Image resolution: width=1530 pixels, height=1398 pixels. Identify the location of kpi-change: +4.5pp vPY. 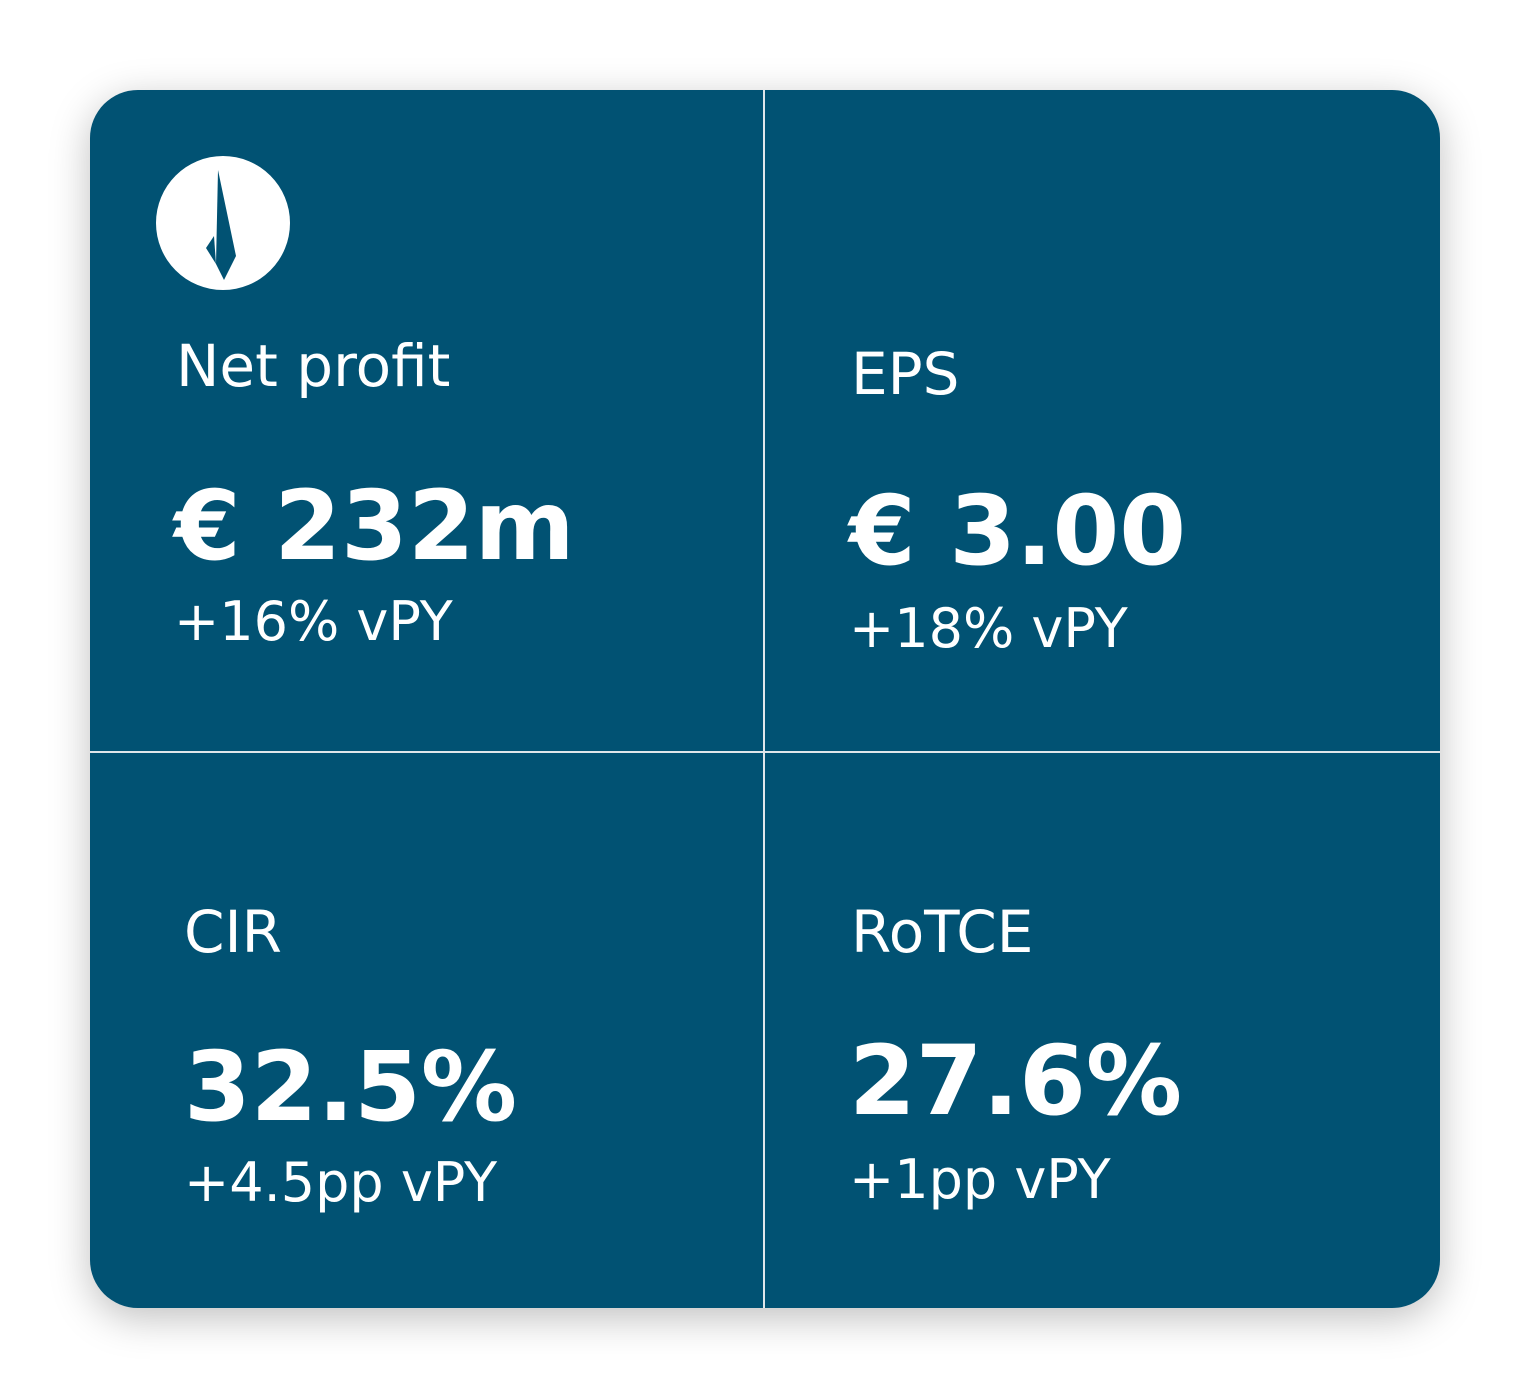
(341, 1182).